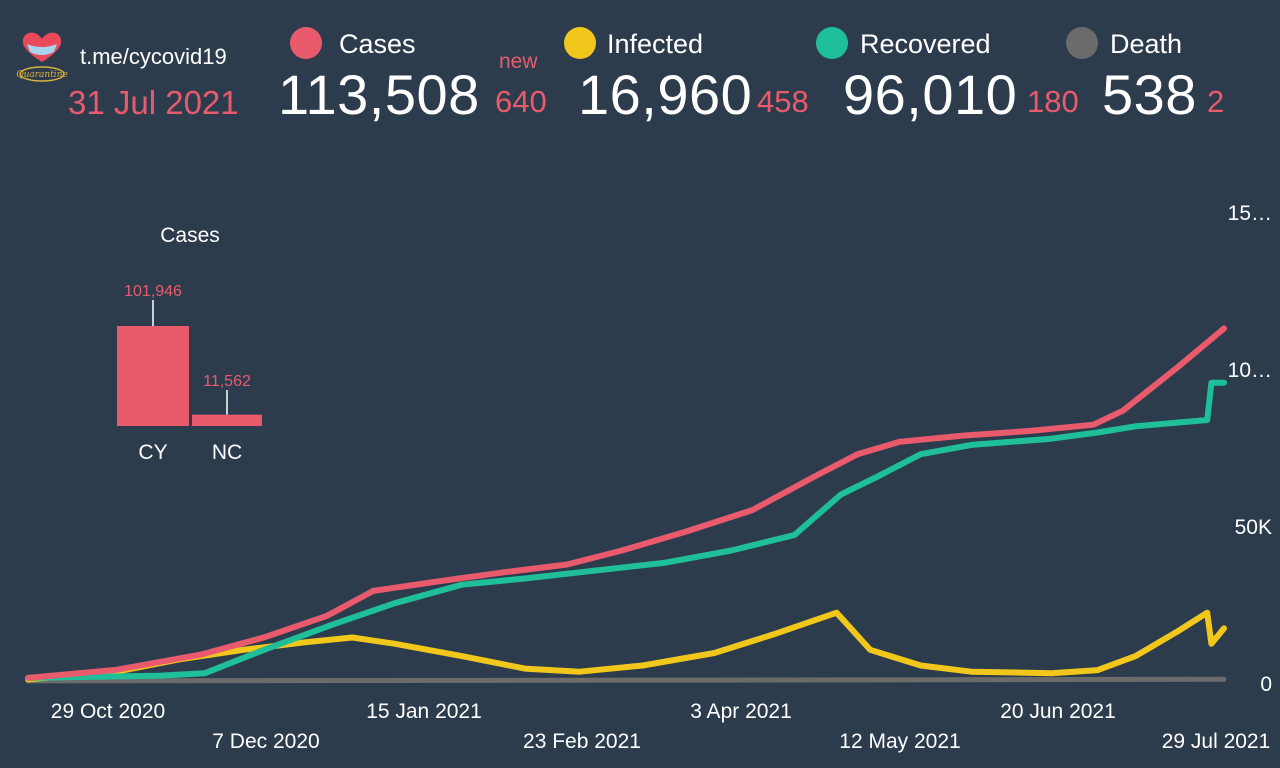 The height and width of the screenshot is (768, 1280). I want to click on new-label: new, so click(518, 61).